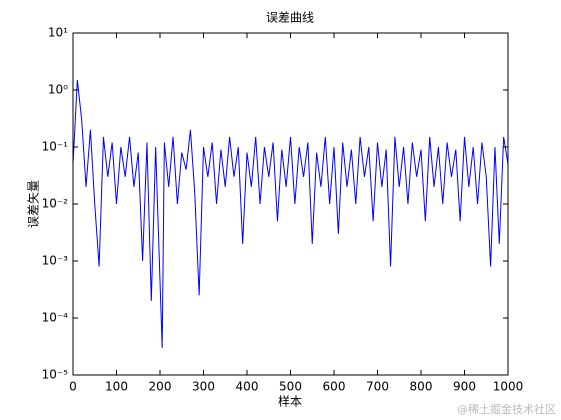 This screenshot has width=561, height=420. Describe the element at coordinates (55, 318) in the screenshot. I see `y-tick-label: 10⁻⁴` at that location.